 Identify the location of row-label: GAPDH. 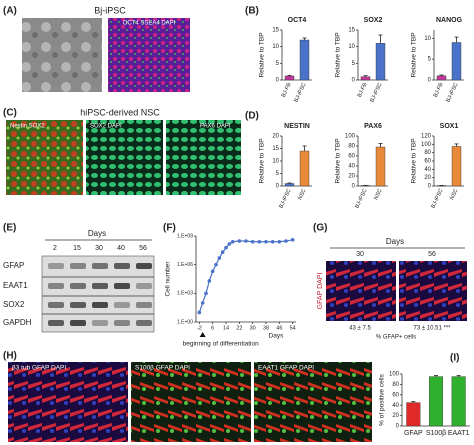
(17, 322).